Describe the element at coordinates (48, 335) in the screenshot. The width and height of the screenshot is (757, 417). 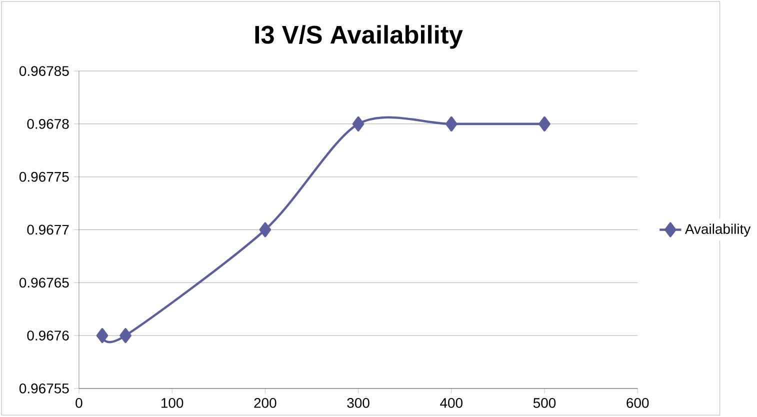
I see `y-tick-label: 0.9676` at that location.